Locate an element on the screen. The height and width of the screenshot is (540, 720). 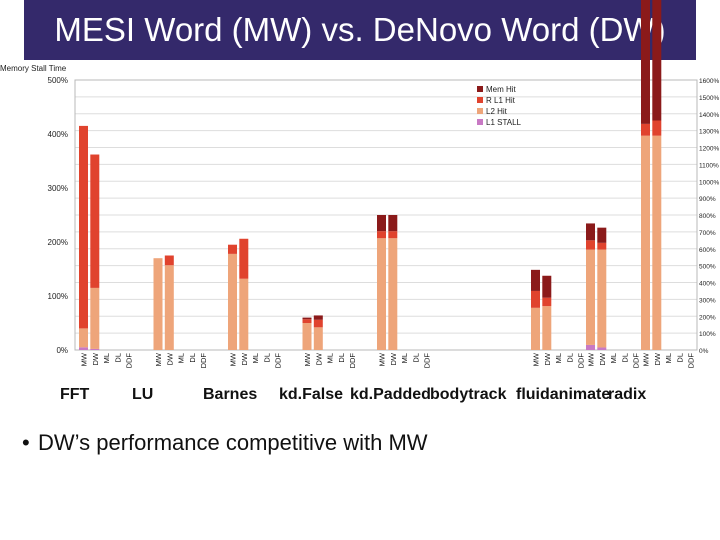
right-y-tick-label: 800% is located at coordinates (707, 216).